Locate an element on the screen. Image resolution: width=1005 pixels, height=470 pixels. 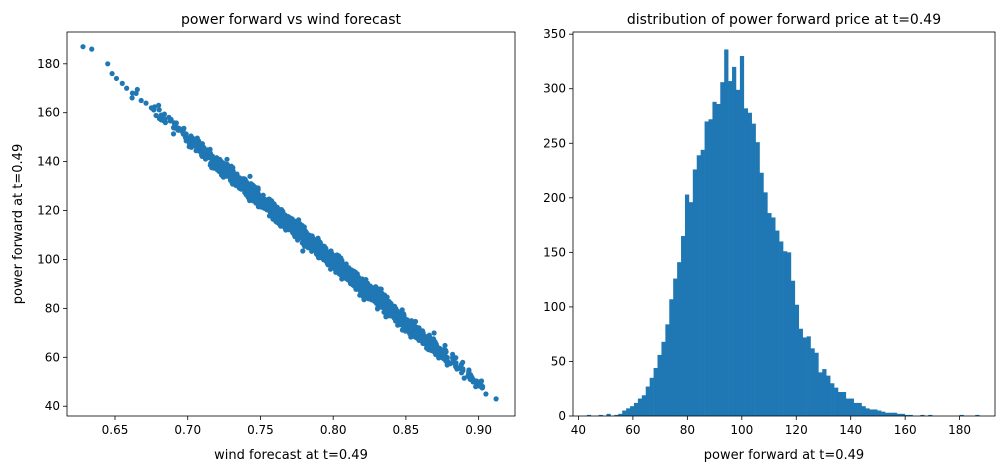
histogram-y-tick-label: 100 is located at coordinates (554, 307).